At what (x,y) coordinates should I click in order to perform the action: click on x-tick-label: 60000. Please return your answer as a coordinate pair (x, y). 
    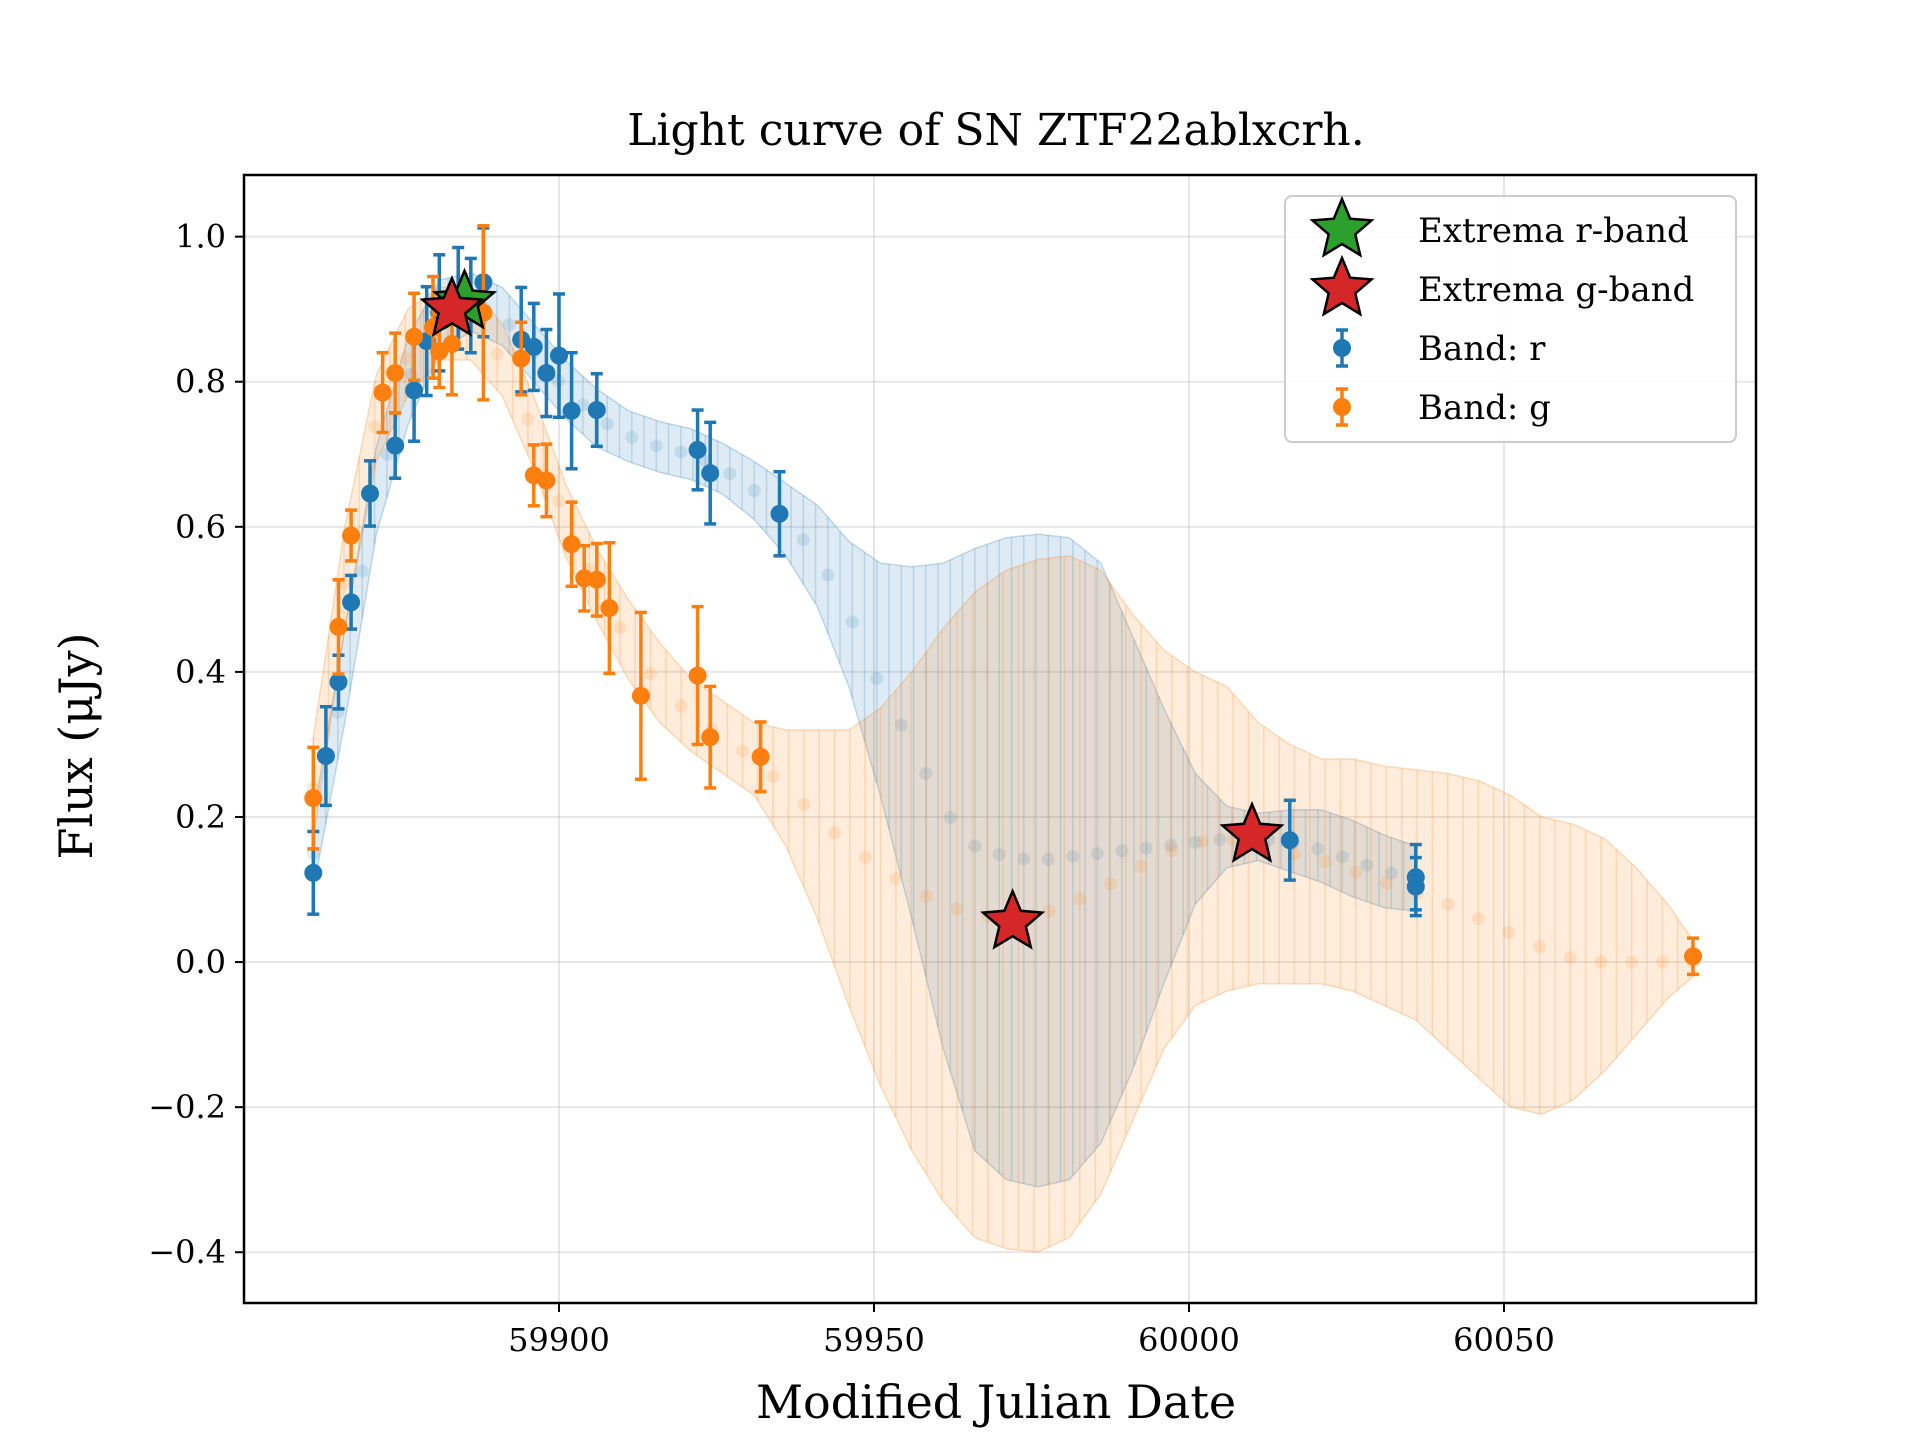
    Looking at the image, I should click on (1189, 1340).